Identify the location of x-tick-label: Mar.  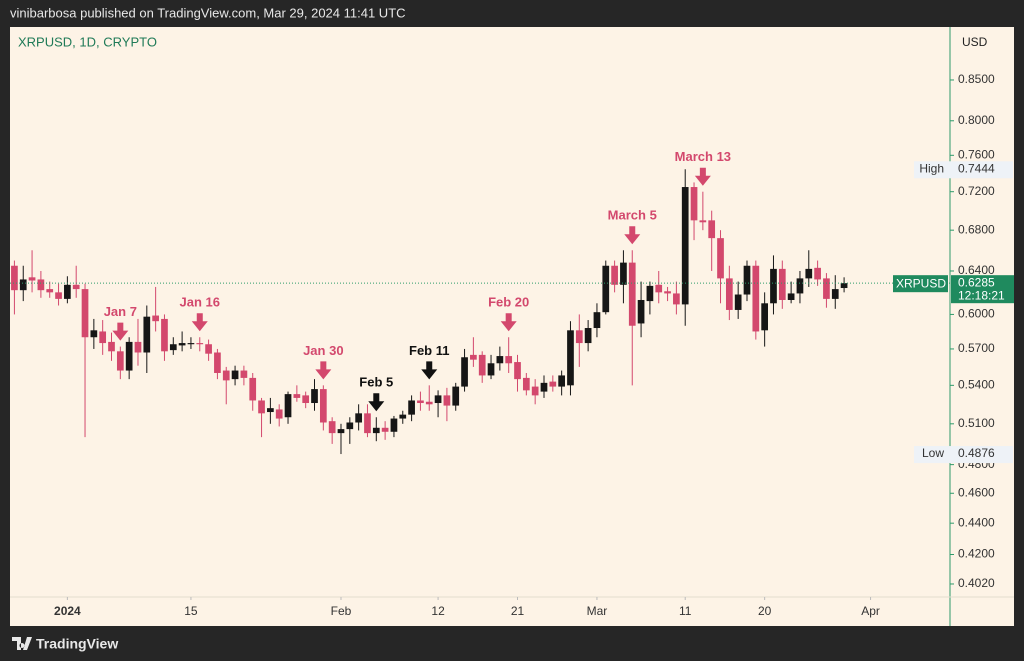
(597, 611).